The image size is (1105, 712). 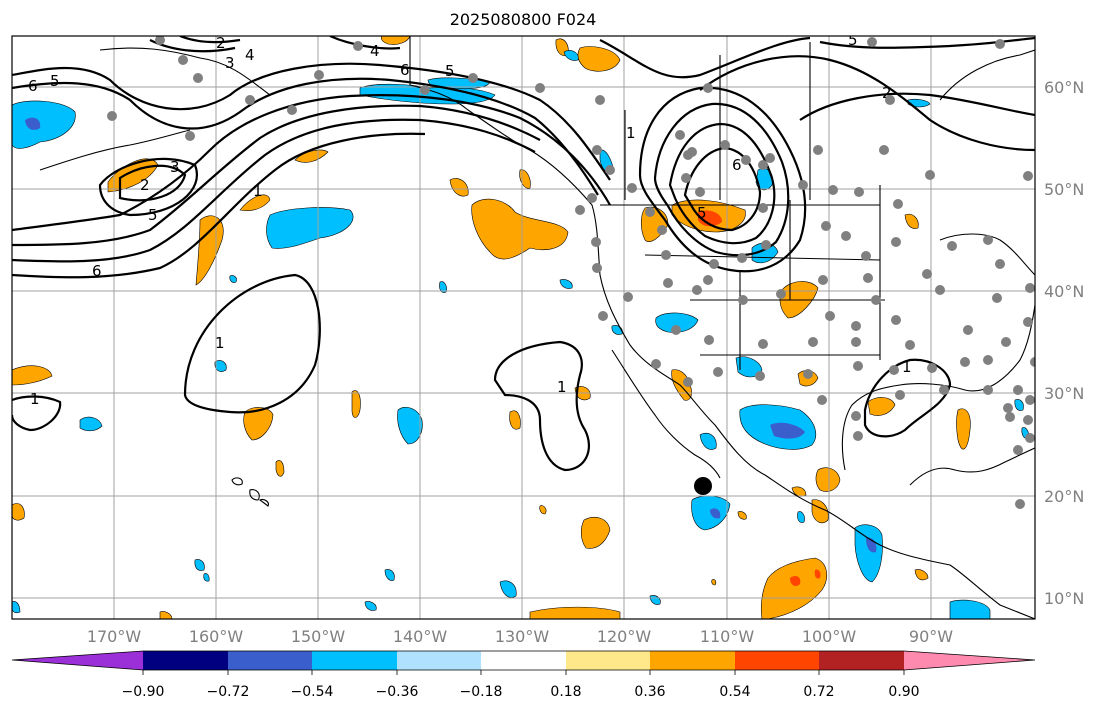 I want to click on strong-positive-anomaly-shading, so click(x=759, y=398).